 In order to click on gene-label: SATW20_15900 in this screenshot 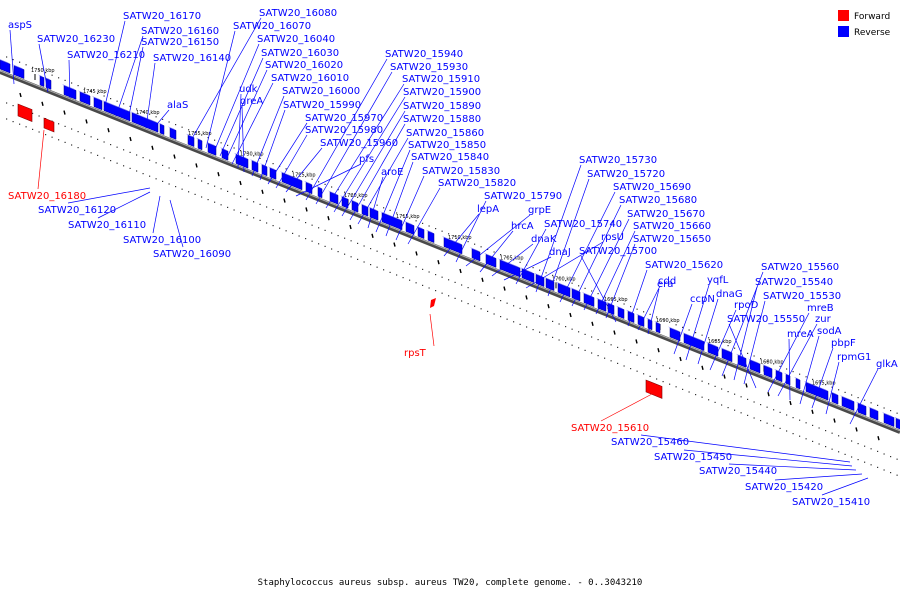, I will do `click(442, 92)`.